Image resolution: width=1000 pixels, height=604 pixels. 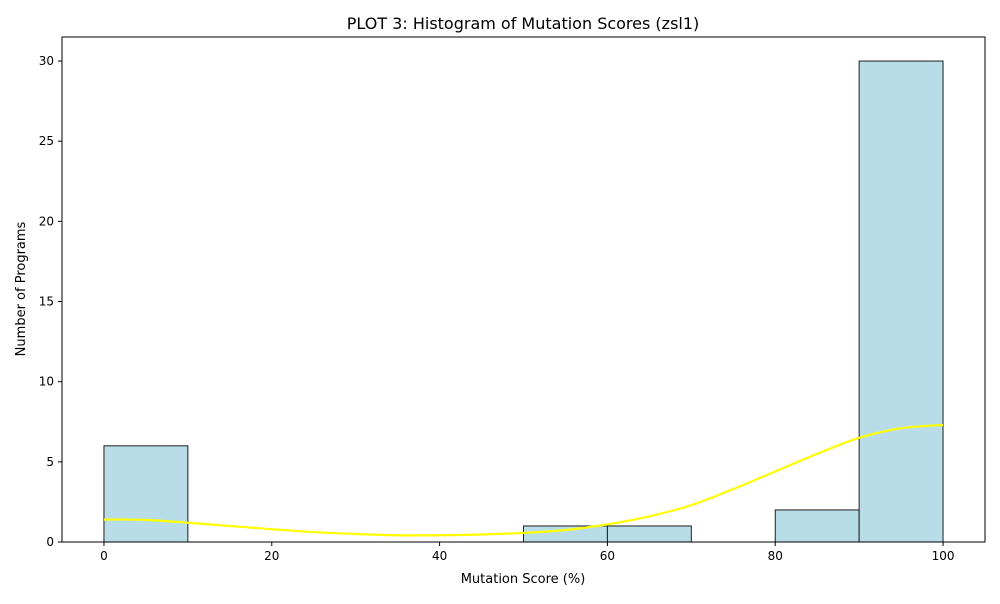 I want to click on y-tick-label: 30, so click(x=46, y=61).